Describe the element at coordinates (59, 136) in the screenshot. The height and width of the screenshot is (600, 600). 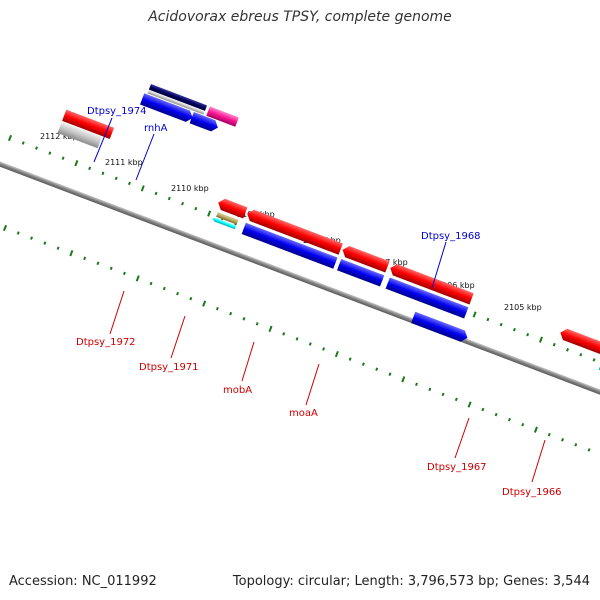
I see `tick-label-2112: 2112 kbp` at that location.